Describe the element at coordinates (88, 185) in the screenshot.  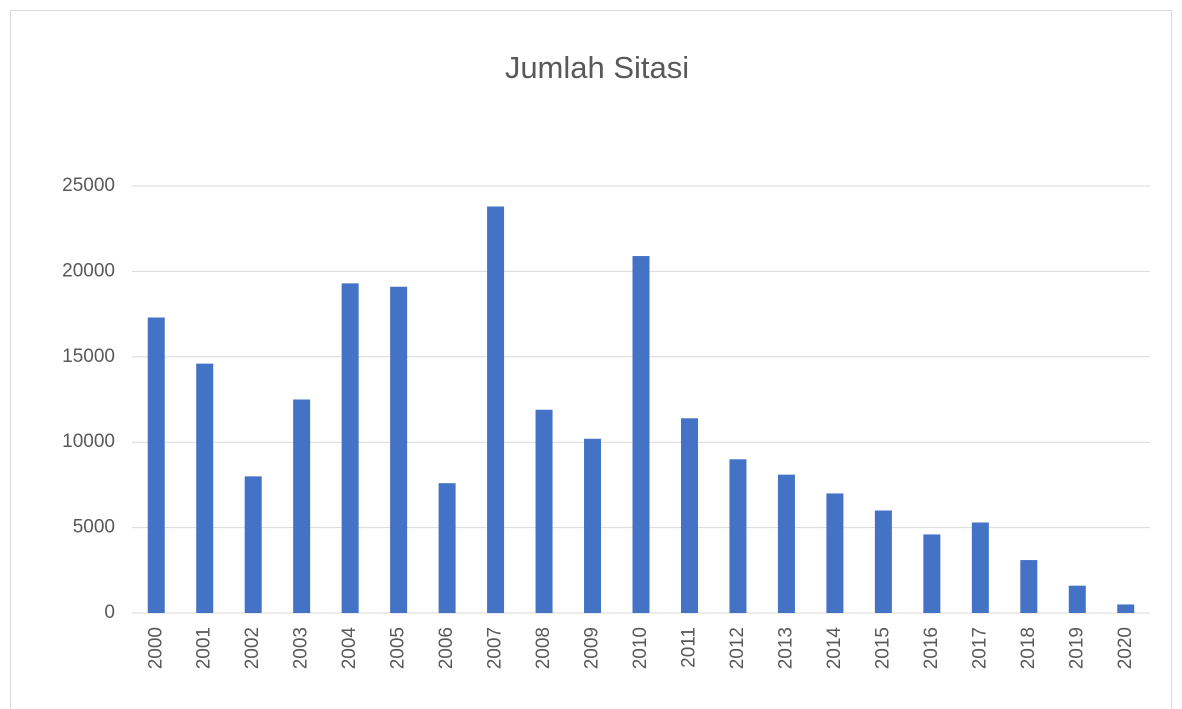
I see `y-tick-label: 25000` at that location.